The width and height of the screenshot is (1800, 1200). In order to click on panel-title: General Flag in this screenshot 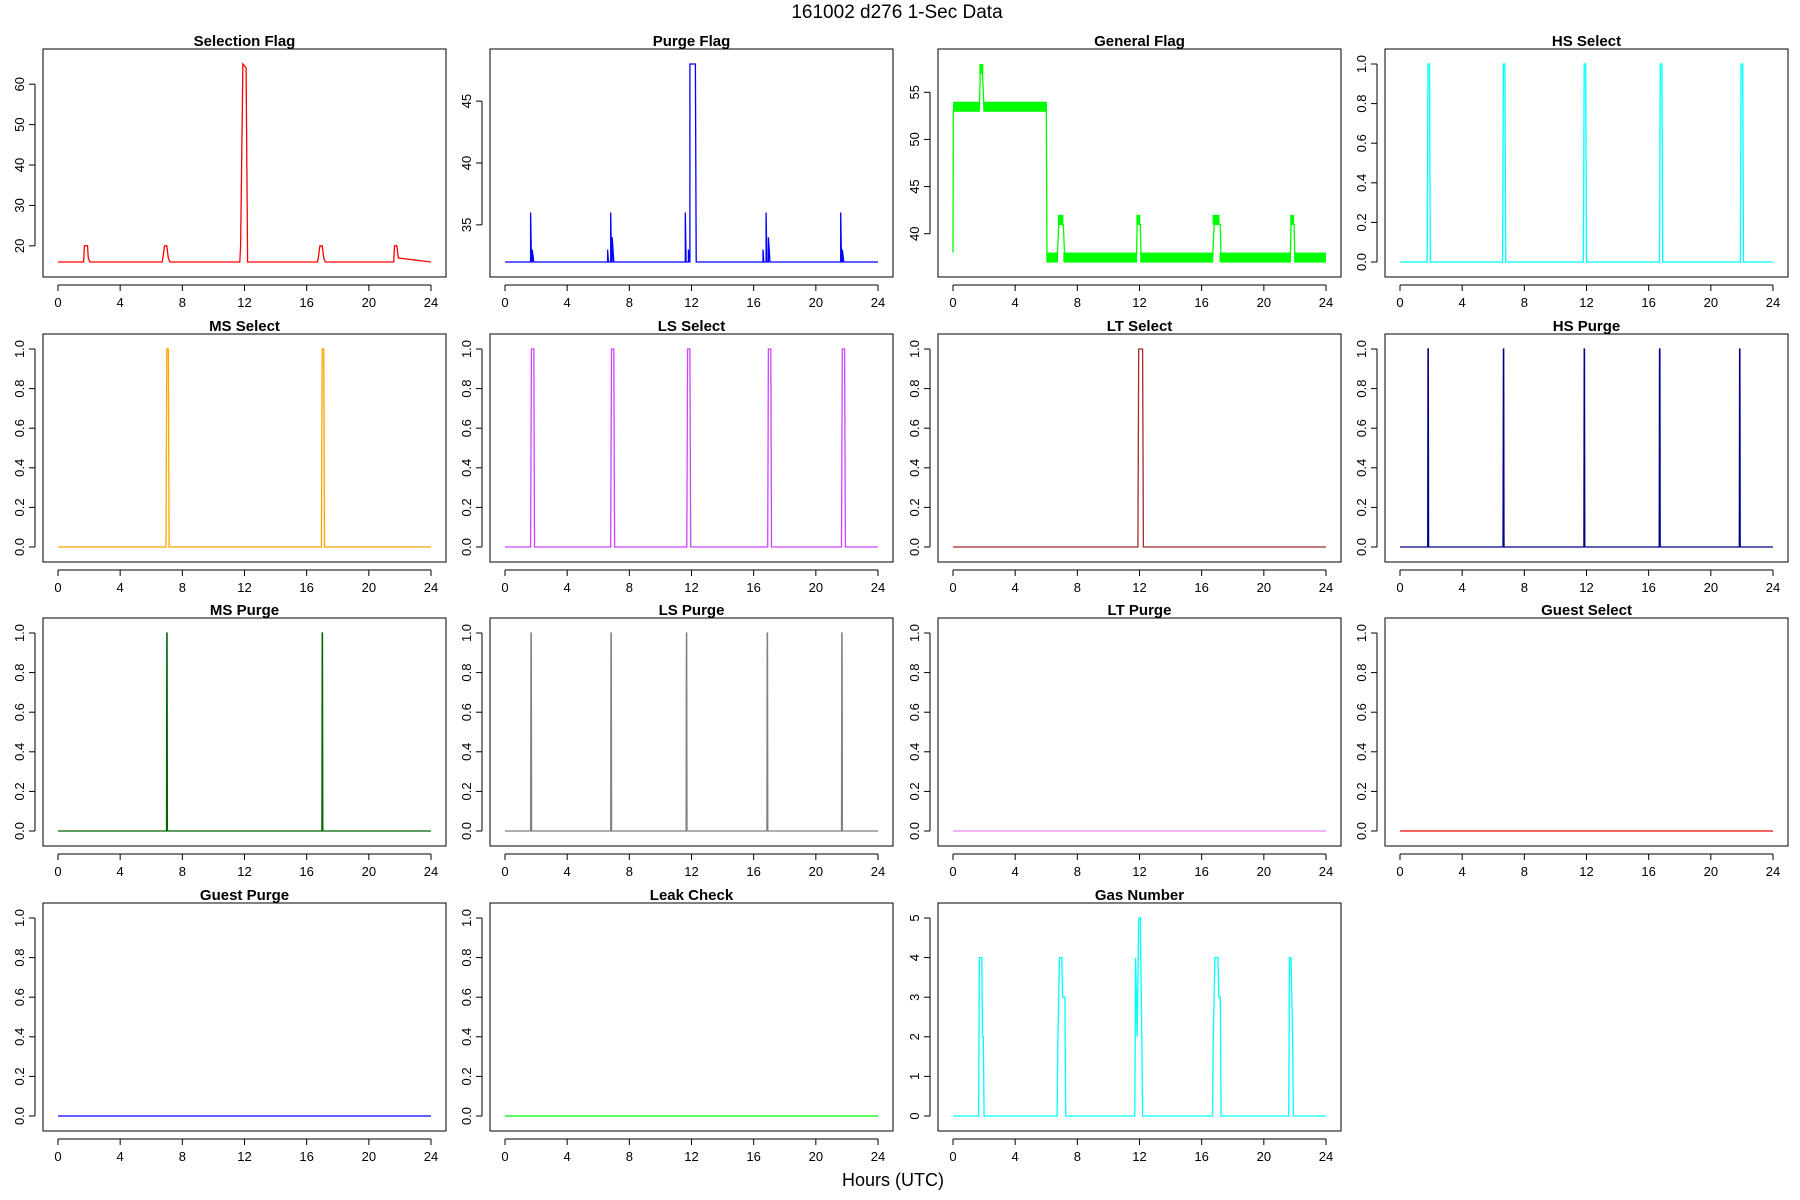, I will do `click(1139, 41)`.